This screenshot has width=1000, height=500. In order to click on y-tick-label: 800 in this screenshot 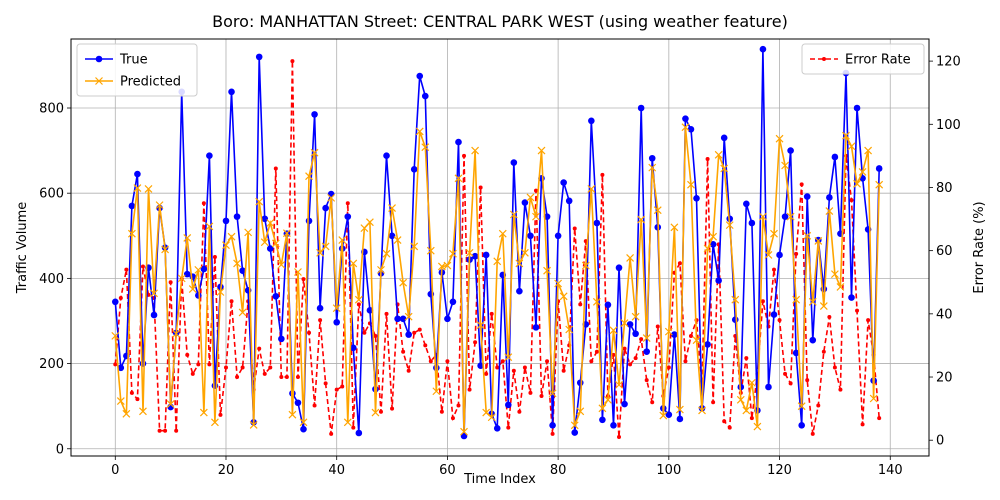, I will do `click(51, 109)`.